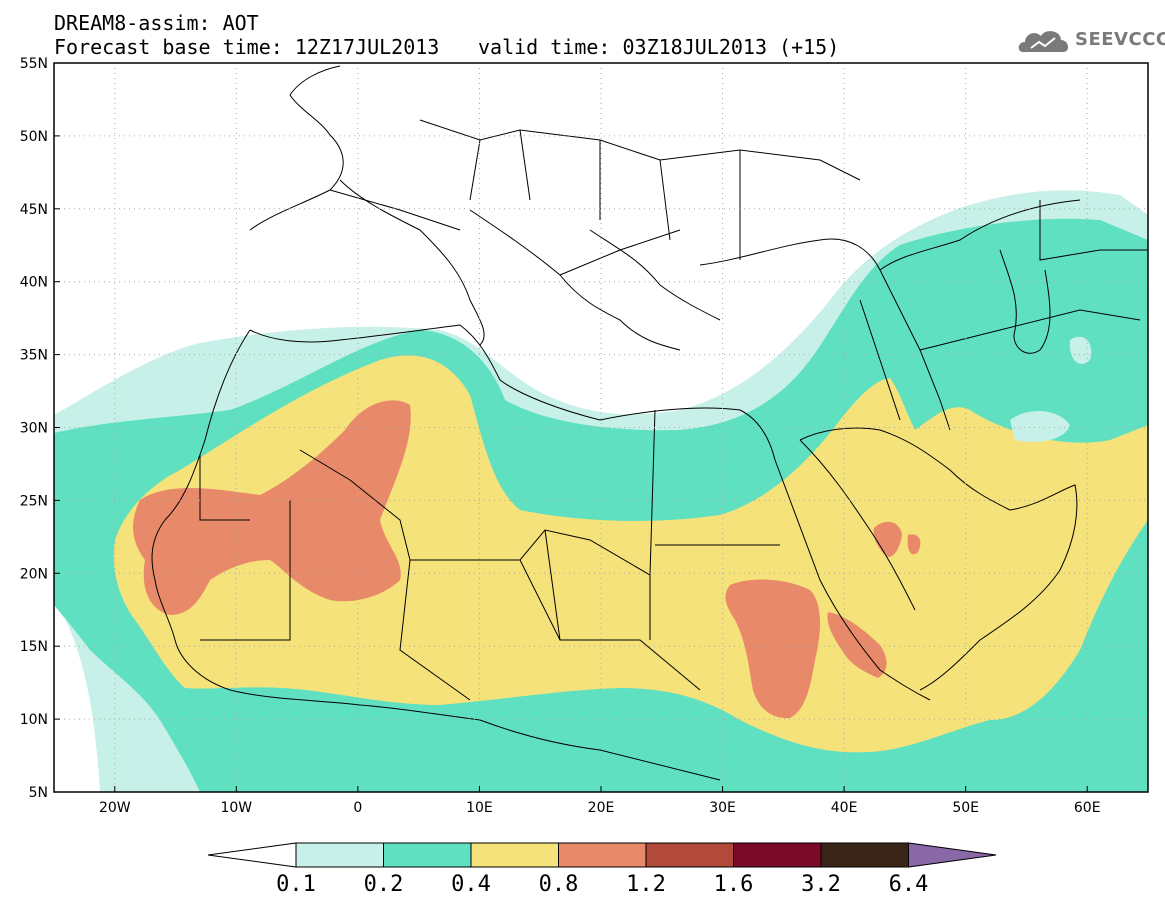  What do you see at coordinates (1087, 808) in the screenshot?
I see `lon-tick-label: 60E` at bounding box center [1087, 808].